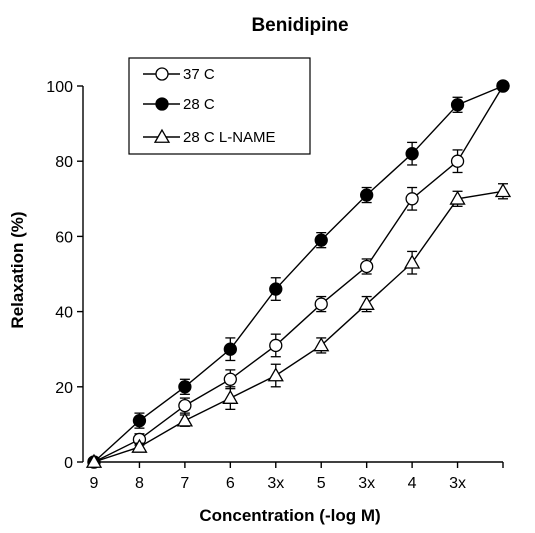 The height and width of the screenshot is (533, 535). I want to click on y-tick-label: 80, so click(64, 162).